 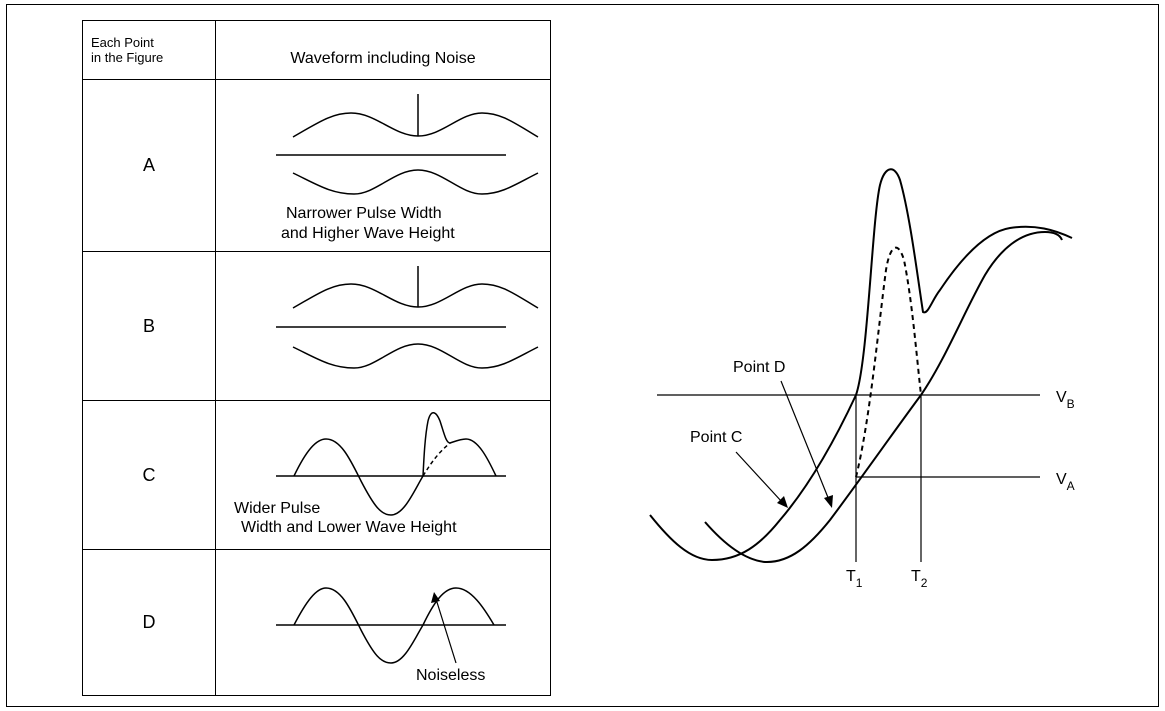 What do you see at coordinates (805, 440) in the screenshot?
I see `point-d-arrow-shaft` at bounding box center [805, 440].